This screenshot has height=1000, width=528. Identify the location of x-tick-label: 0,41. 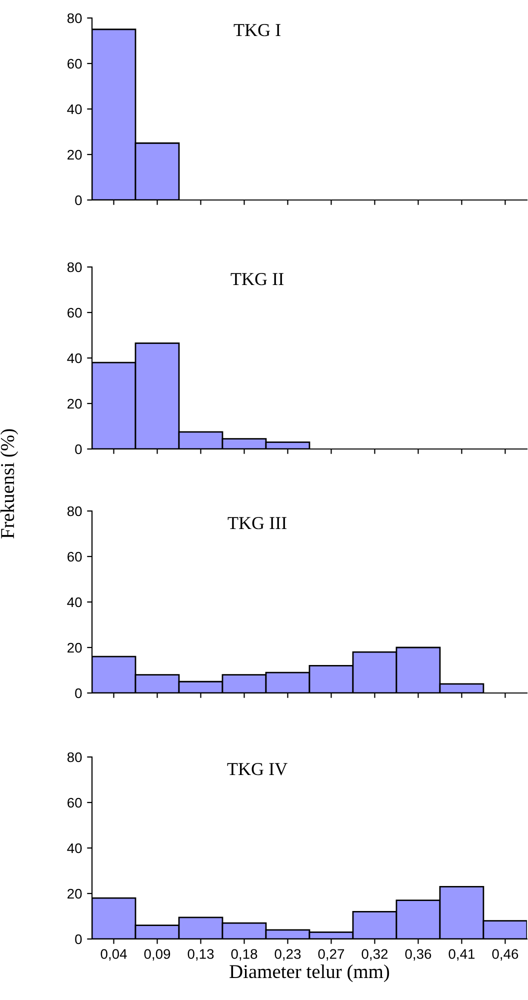
(461, 955).